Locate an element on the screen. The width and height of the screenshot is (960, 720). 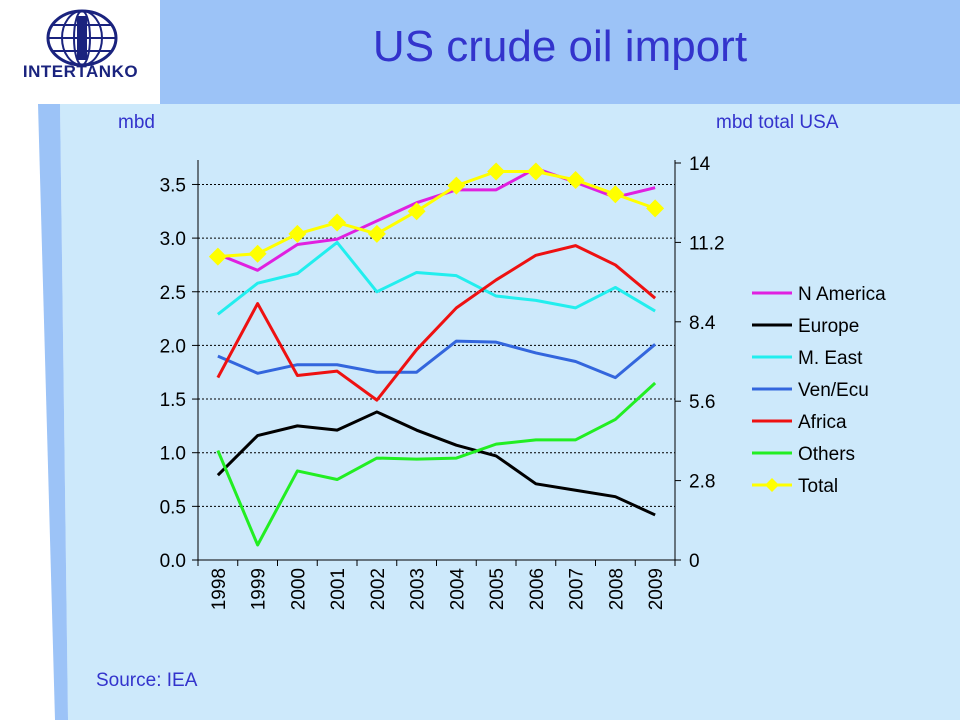
top-banner is located at coordinates (560, 52).